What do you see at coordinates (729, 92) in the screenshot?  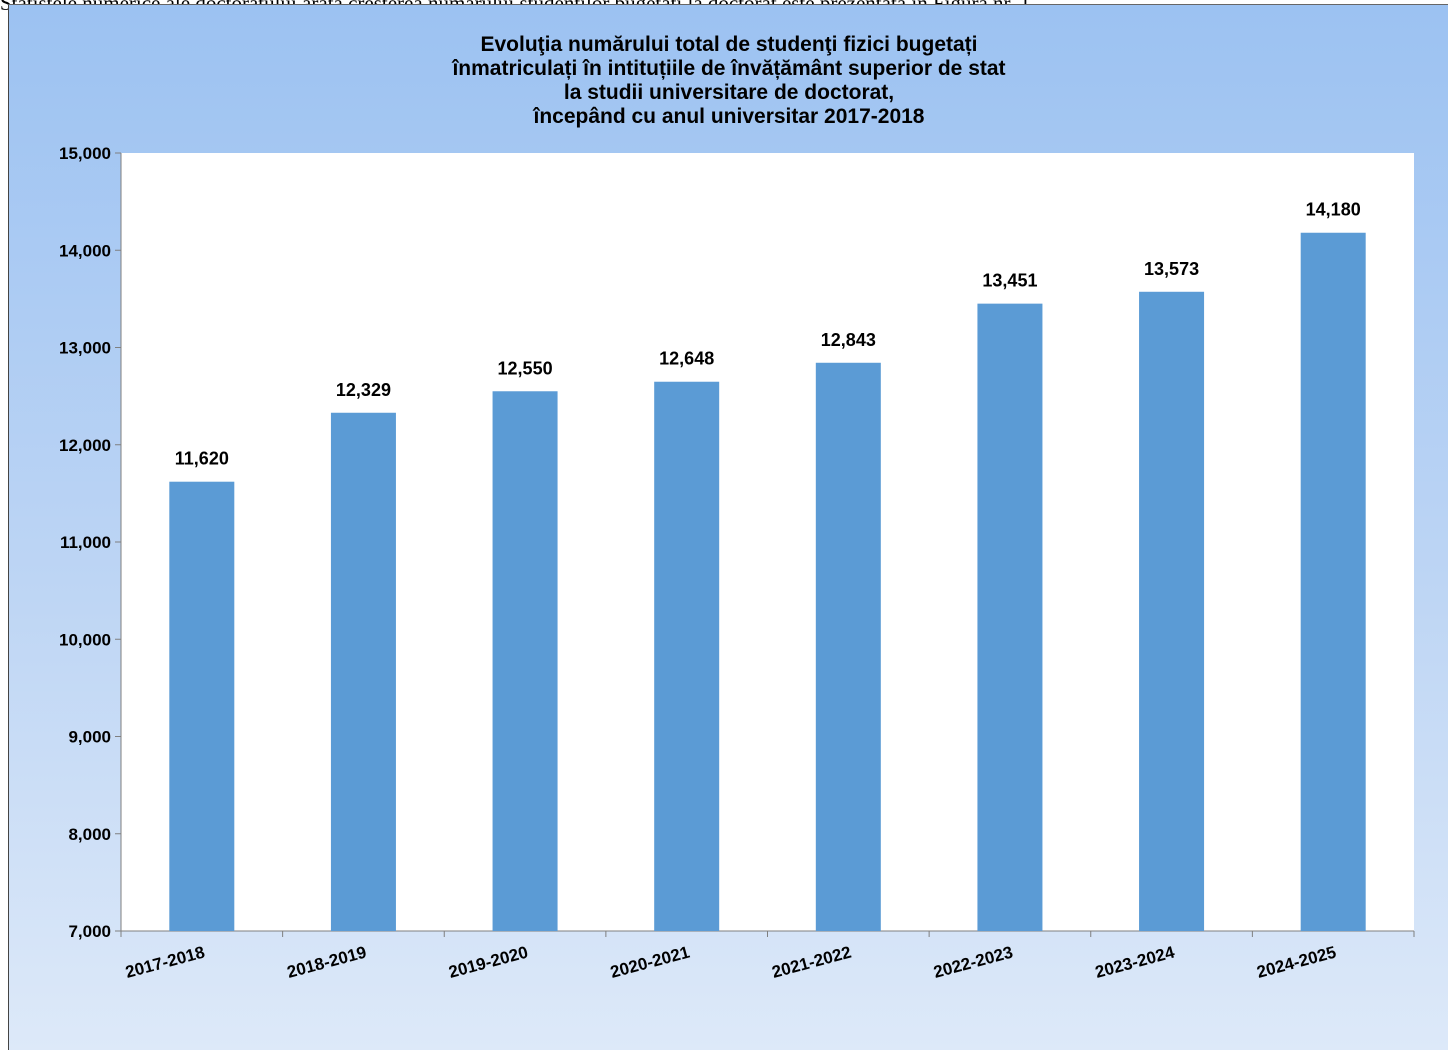 I see `chart-title-line-3: la studii universitare de doctorat,` at bounding box center [729, 92].